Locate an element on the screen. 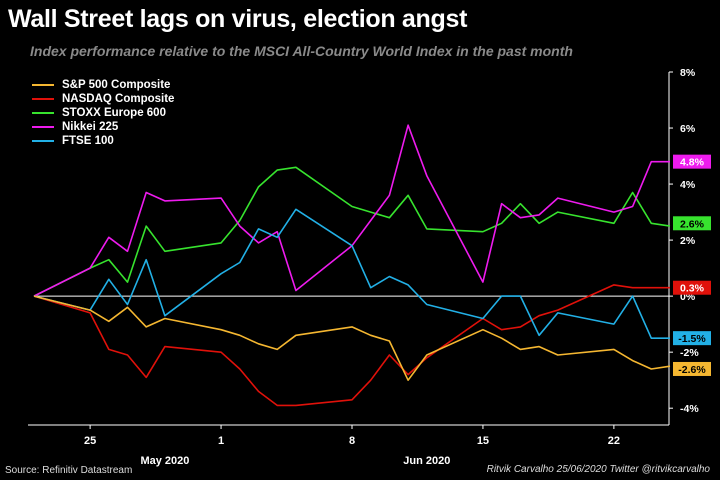  legend-item: NASDAQ Composite is located at coordinates (103, 99).